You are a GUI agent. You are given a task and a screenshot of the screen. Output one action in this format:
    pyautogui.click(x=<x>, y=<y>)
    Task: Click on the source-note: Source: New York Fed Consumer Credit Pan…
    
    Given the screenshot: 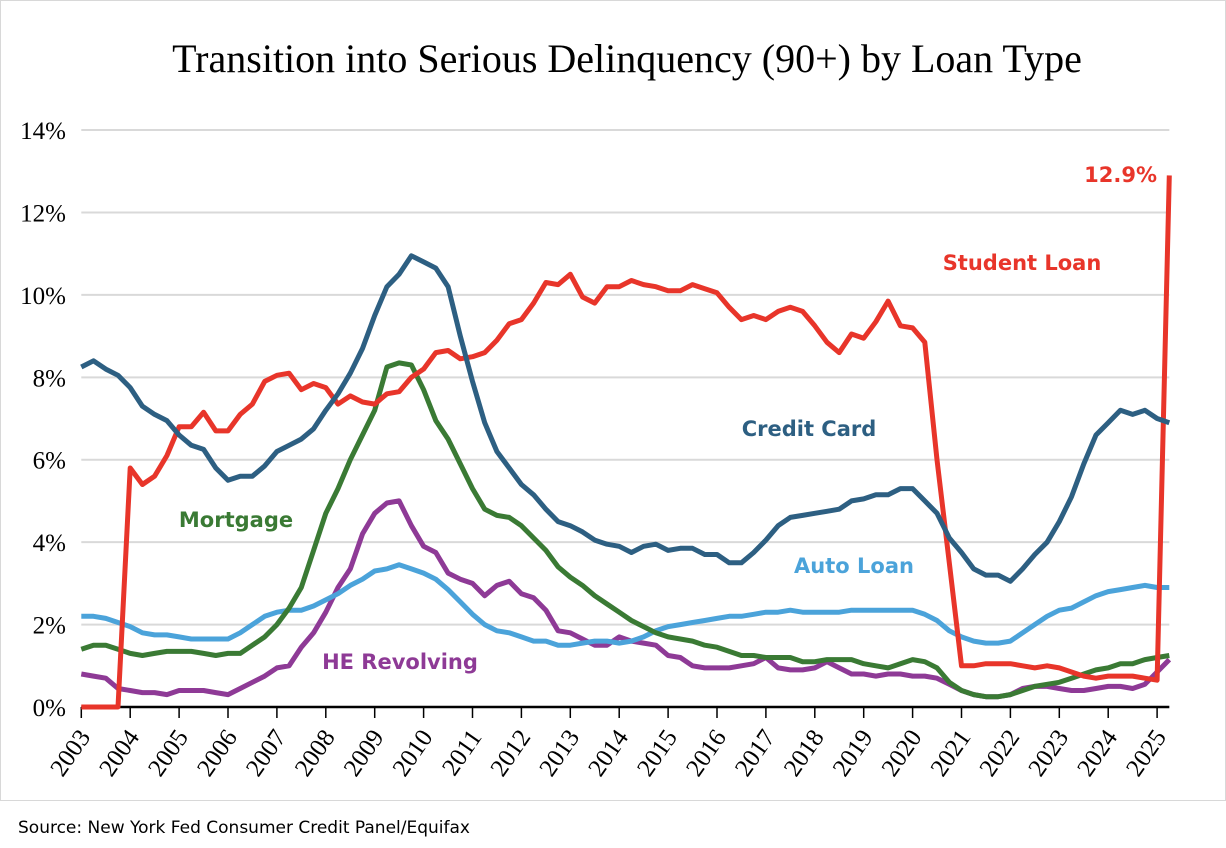 What is the action you would take?
    pyautogui.click(x=244, y=828)
    